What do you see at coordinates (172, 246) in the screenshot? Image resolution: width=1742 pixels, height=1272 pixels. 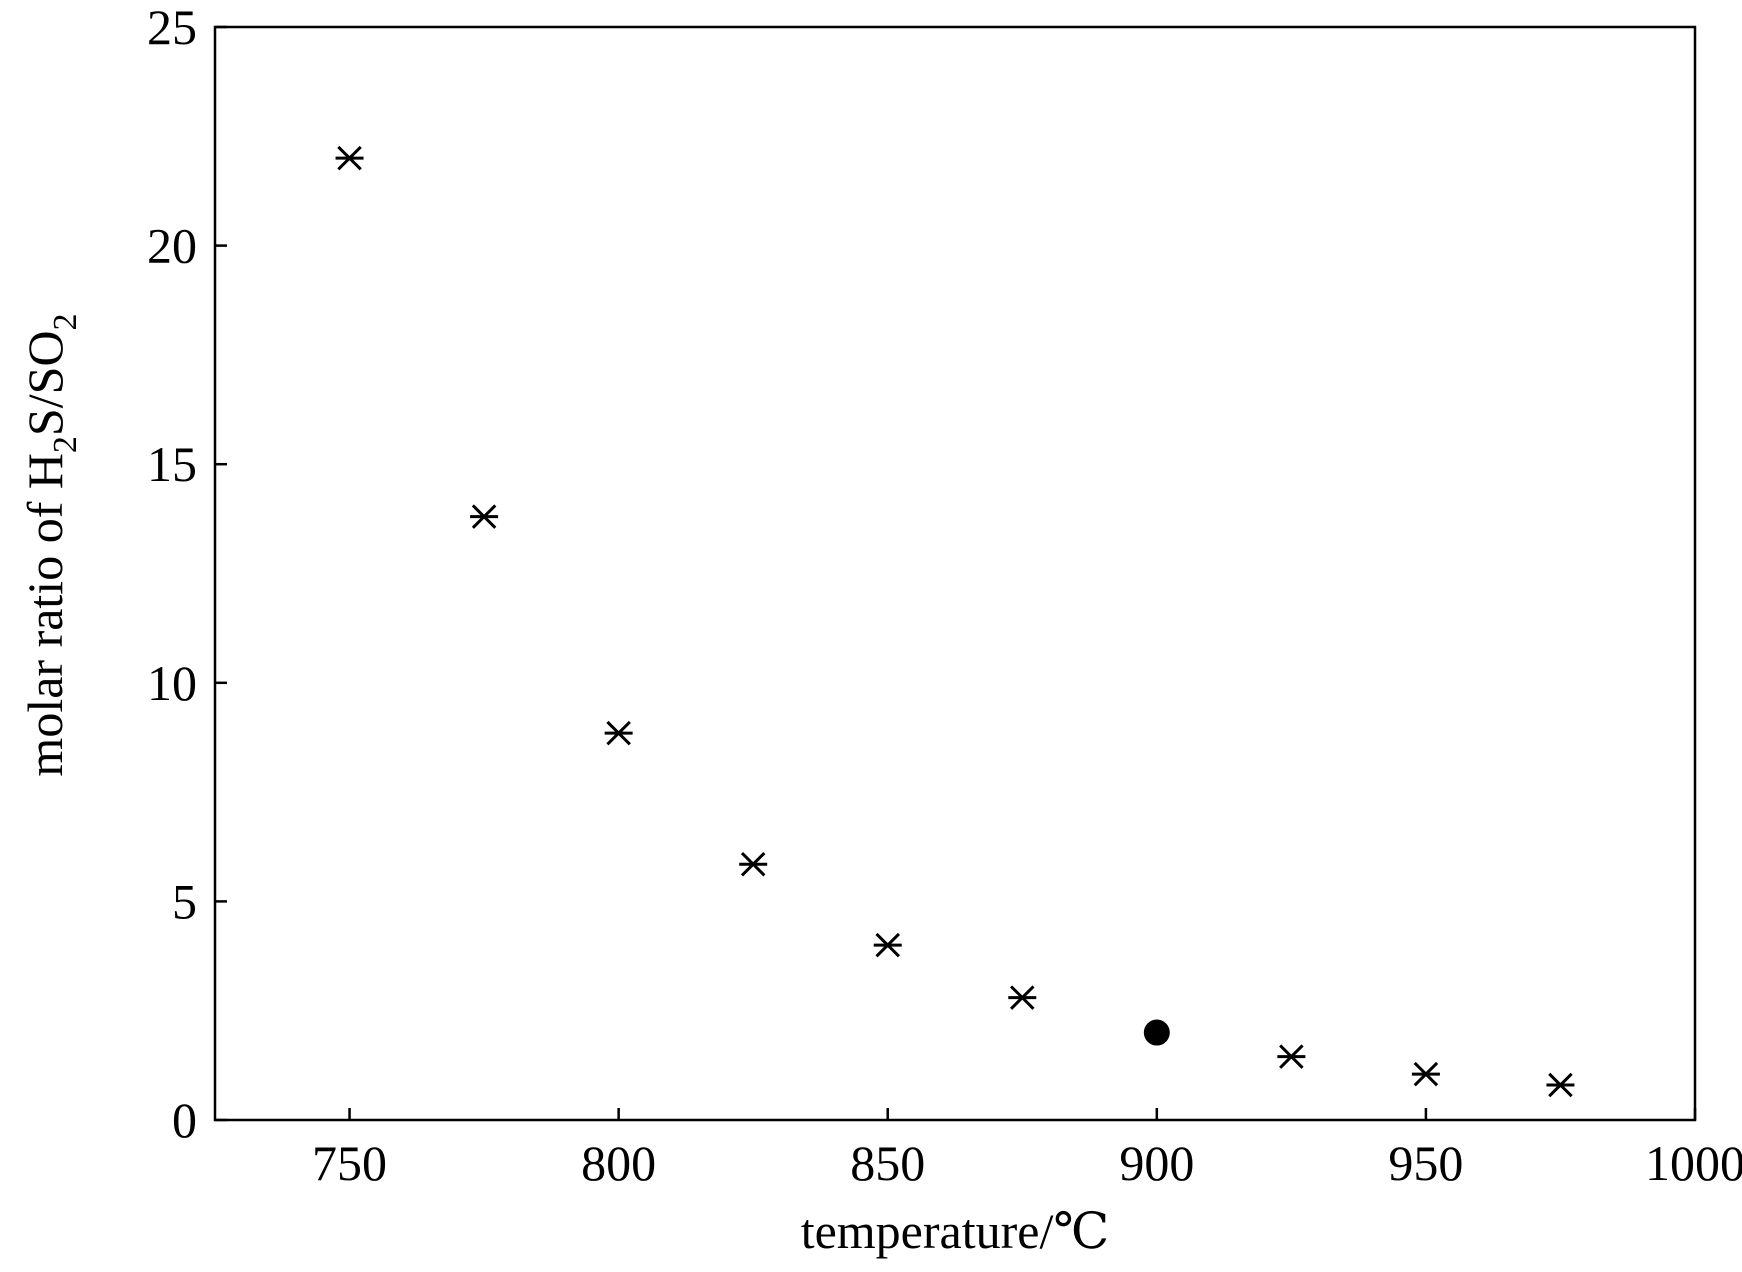 I see `y-tick-label: 20` at bounding box center [172, 246].